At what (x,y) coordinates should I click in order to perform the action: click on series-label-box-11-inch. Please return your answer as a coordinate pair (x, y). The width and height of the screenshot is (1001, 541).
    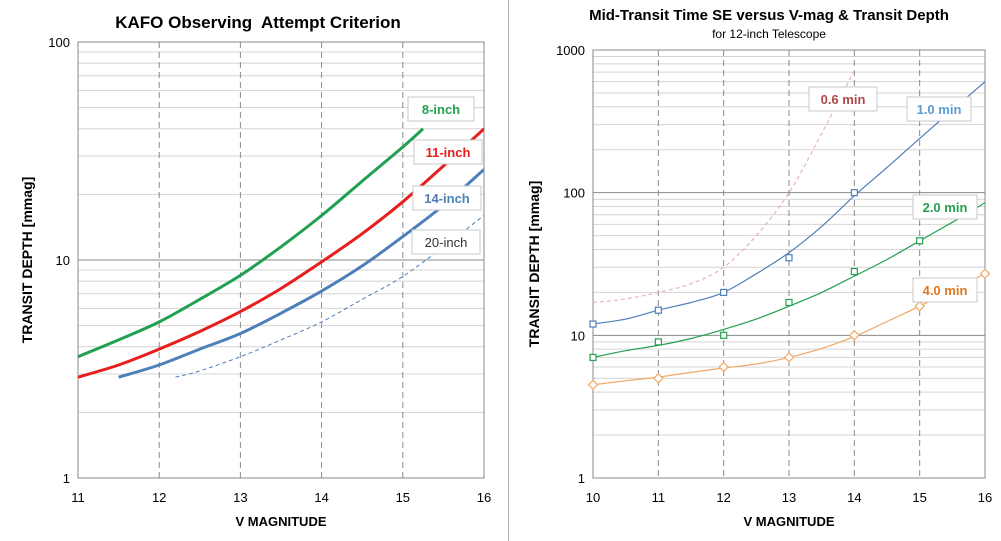
    Looking at the image, I should click on (448, 152).